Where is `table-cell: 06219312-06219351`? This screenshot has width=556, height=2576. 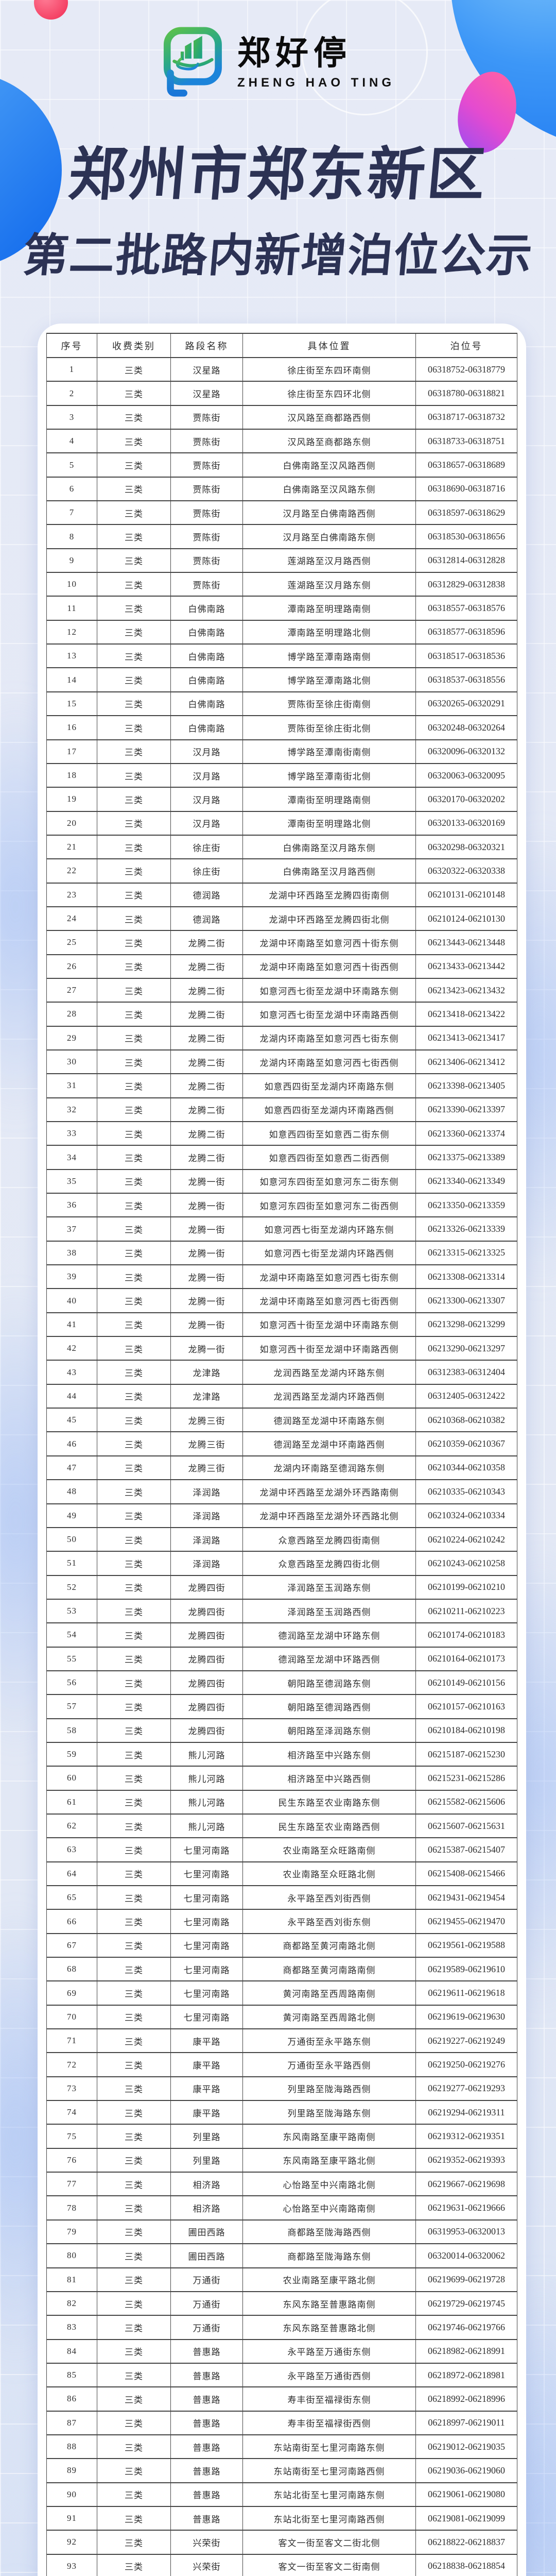 table-cell: 06219312-06219351 is located at coordinates (466, 2136).